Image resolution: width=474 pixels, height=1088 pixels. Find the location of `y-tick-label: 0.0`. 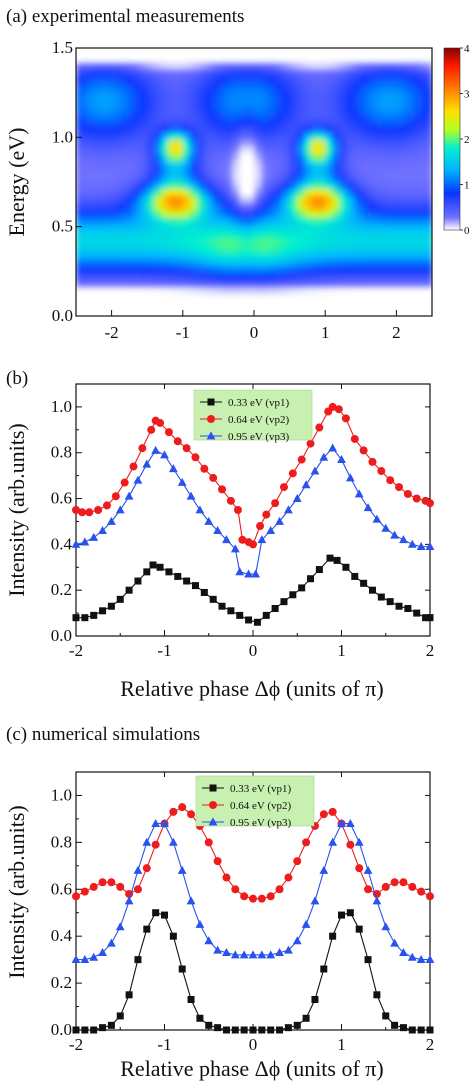

y-tick-label: 0.0 is located at coordinates (62, 315).